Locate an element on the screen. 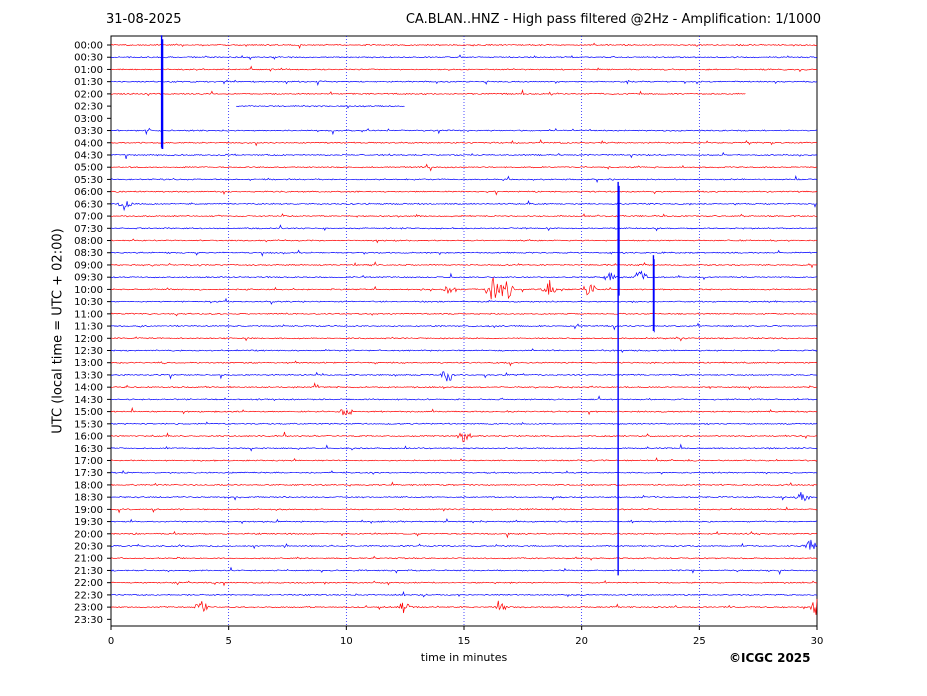  plot-date: 31-08-2025 is located at coordinates (144, 19).